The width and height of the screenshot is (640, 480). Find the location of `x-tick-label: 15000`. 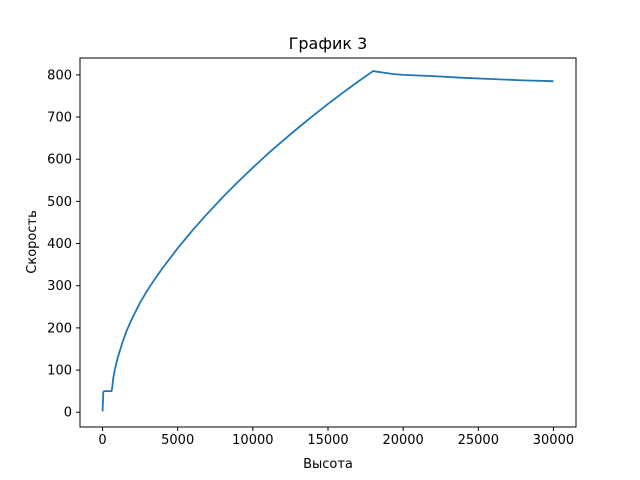

x-tick-label: 15000 is located at coordinates (327, 440).